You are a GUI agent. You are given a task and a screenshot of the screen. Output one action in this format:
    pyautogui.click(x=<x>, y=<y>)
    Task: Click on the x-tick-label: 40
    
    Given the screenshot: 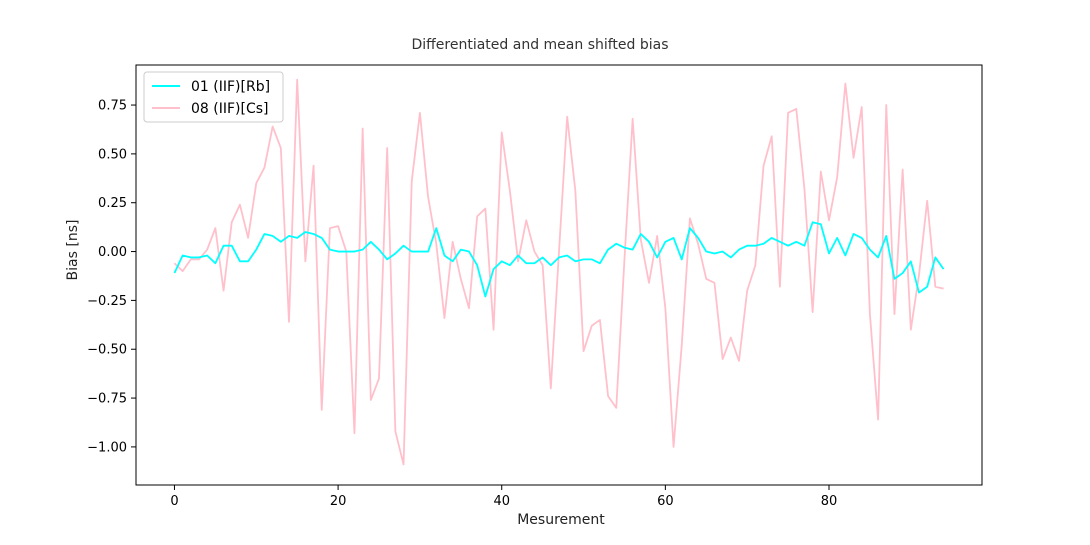 What is the action you would take?
    pyautogui.click(x=501, y=501)
    